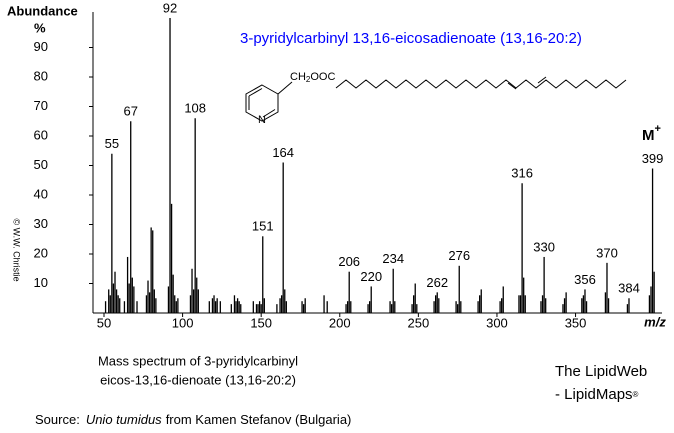 The image size is (674, 433). Describe the element at coordinates (522, 173) in the screenshot. I see `peak-label: 316` at that location.